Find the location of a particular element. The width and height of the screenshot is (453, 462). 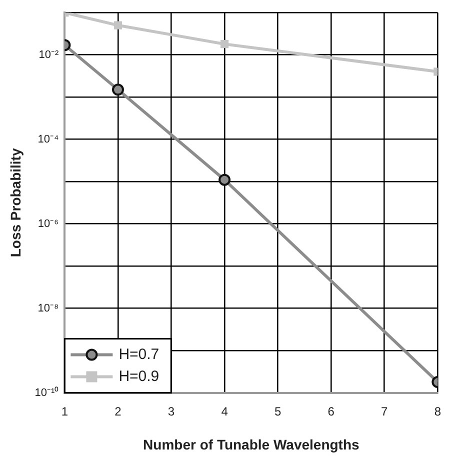

y-axis-title: Loss Probability is located at coordinates (15, 203).